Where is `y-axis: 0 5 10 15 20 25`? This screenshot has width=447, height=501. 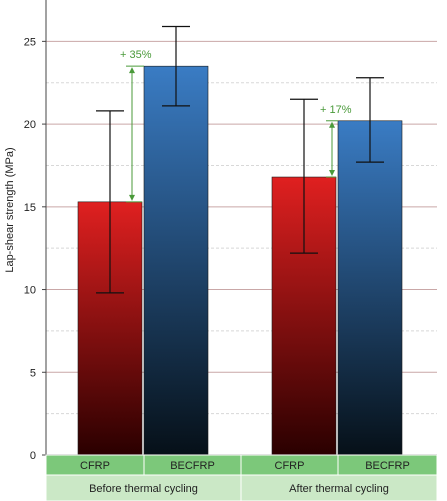 y-axis: 0 5 10 15 20 25 is located at coordinates (35, 231).